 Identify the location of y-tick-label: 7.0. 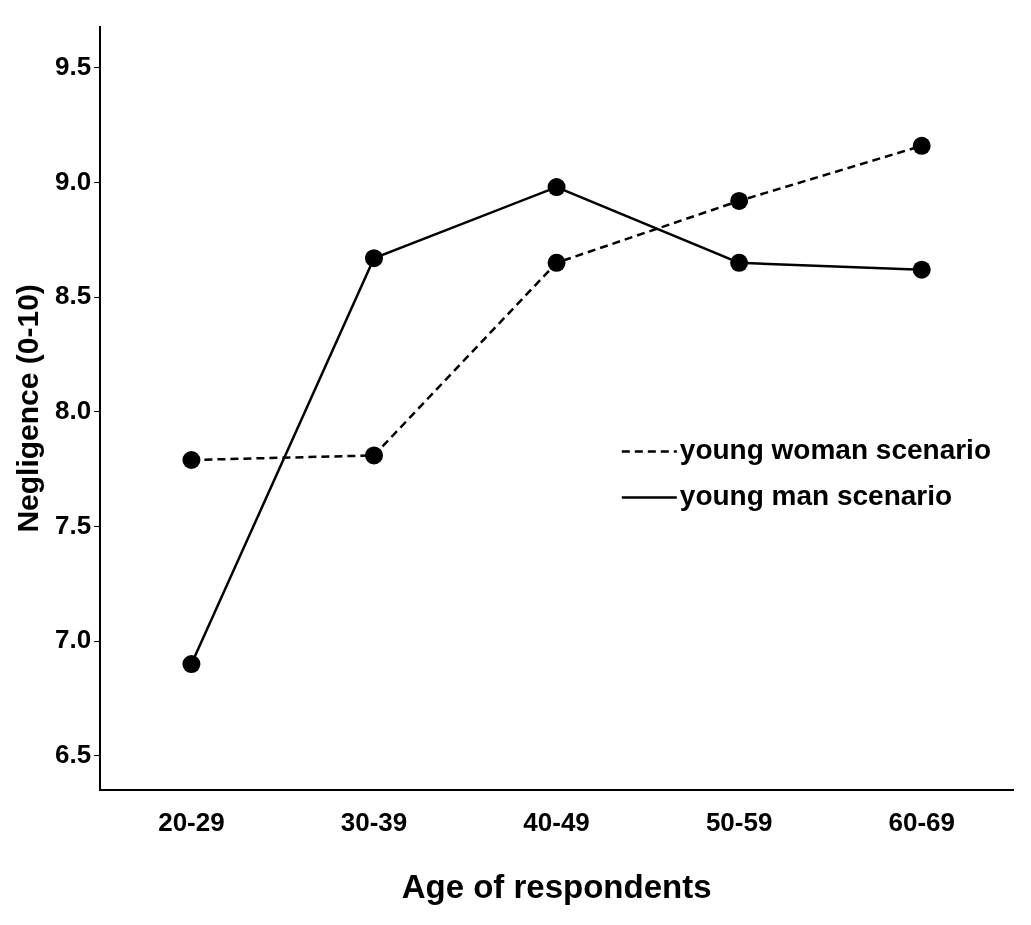
(73, 639).